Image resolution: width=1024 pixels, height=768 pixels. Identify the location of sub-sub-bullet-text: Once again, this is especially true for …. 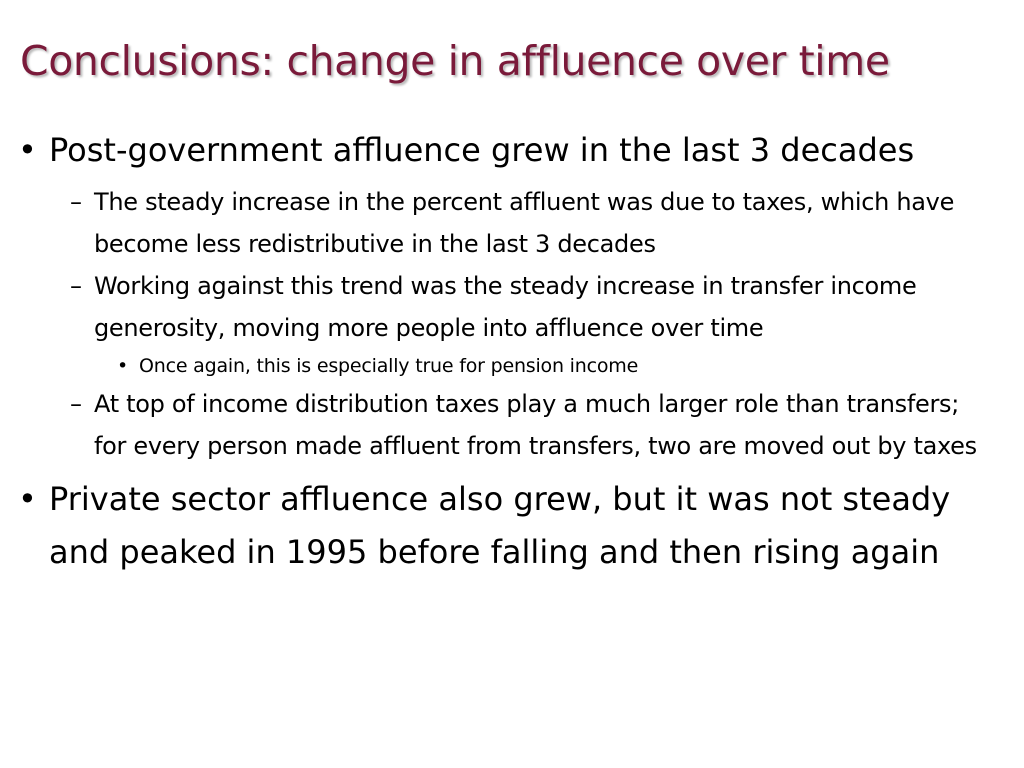
(389, 366).